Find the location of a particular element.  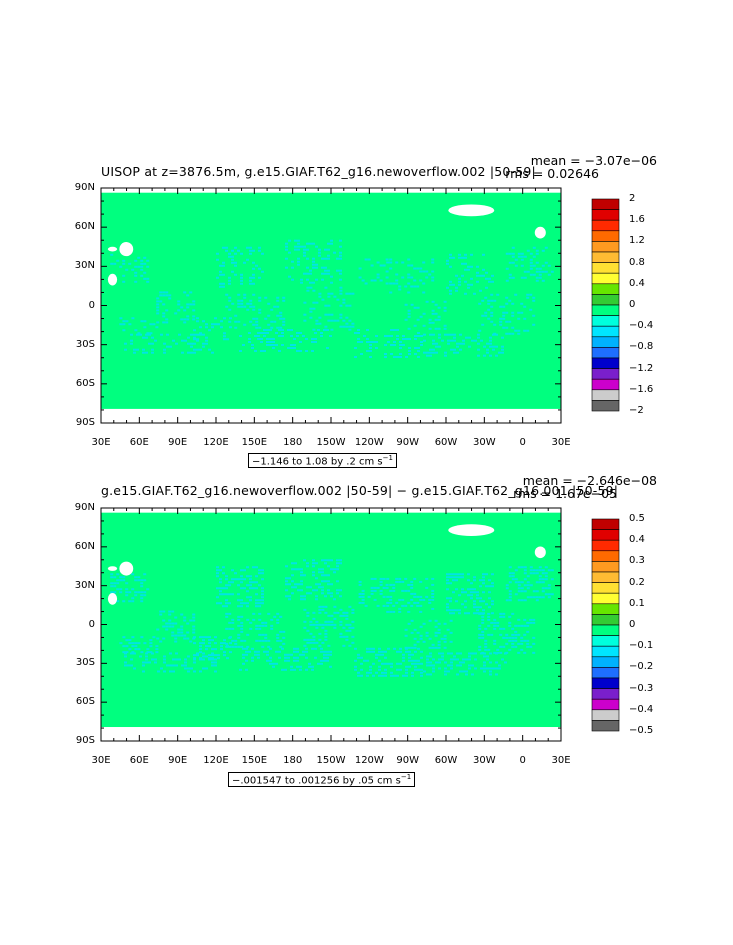

panel1-lon-label: 60W is located at coordinates (446, 442).